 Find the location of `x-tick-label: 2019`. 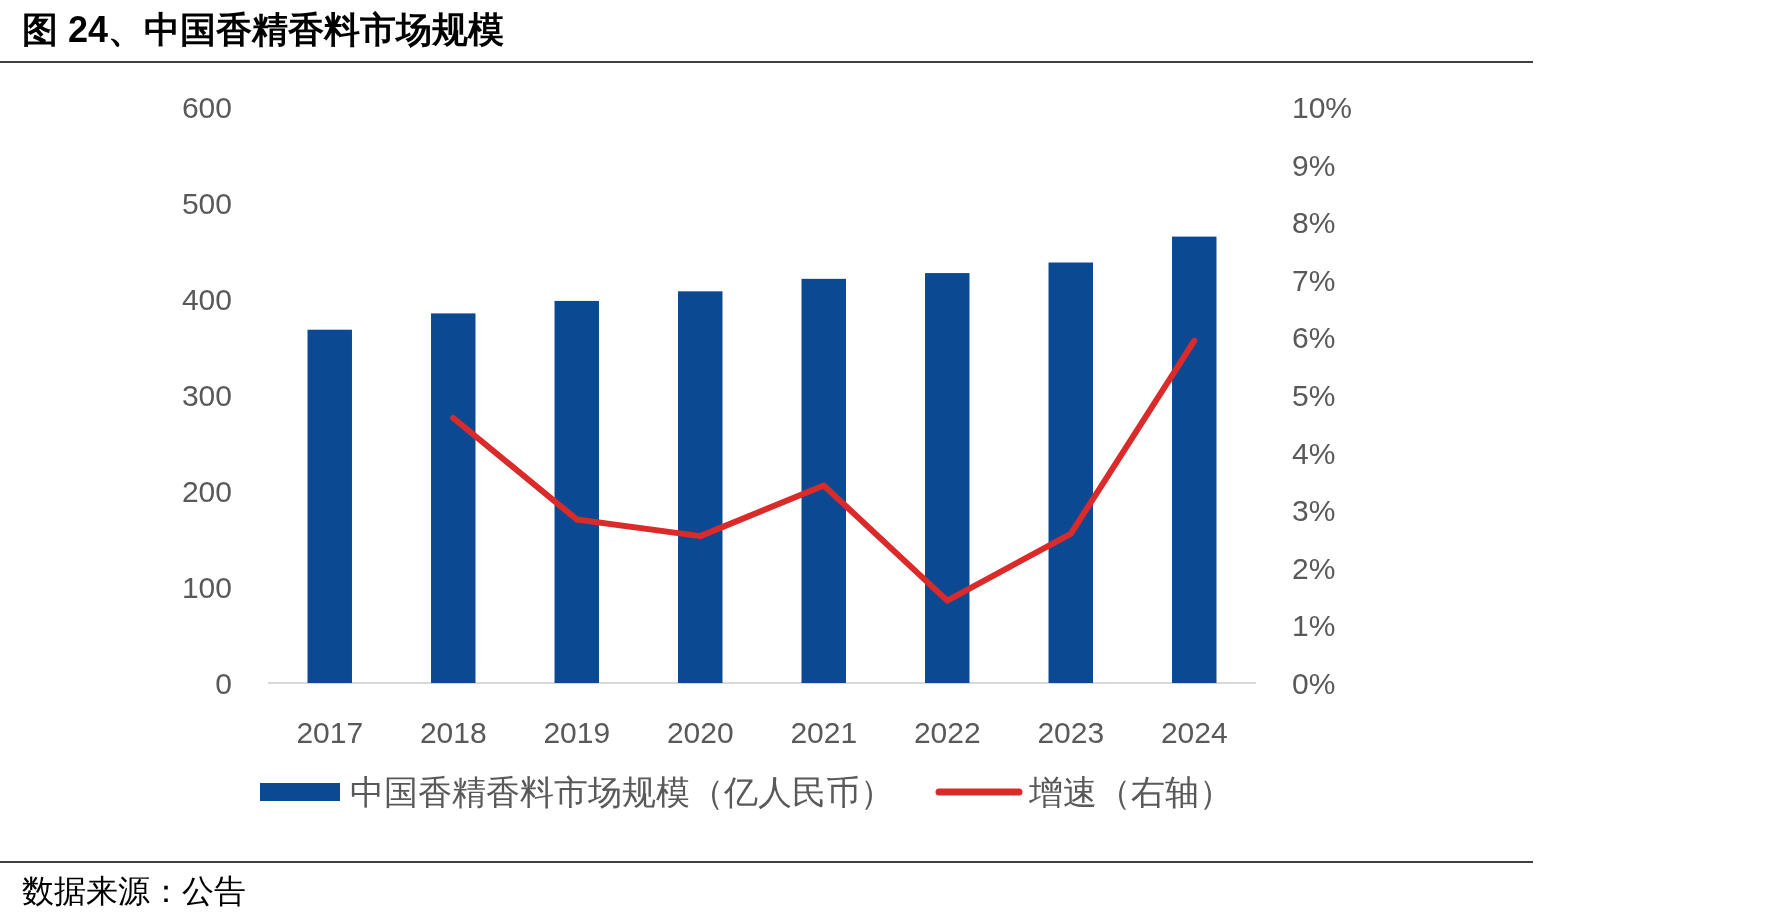

x-tick-label: 2019 is located at coordinates (577, 732).